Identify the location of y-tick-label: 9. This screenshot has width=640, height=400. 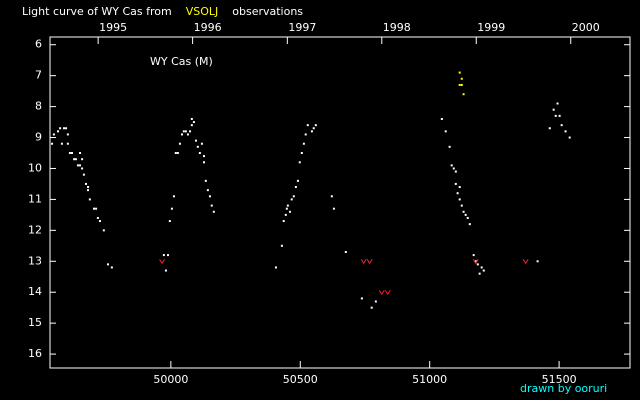
(38, 137).